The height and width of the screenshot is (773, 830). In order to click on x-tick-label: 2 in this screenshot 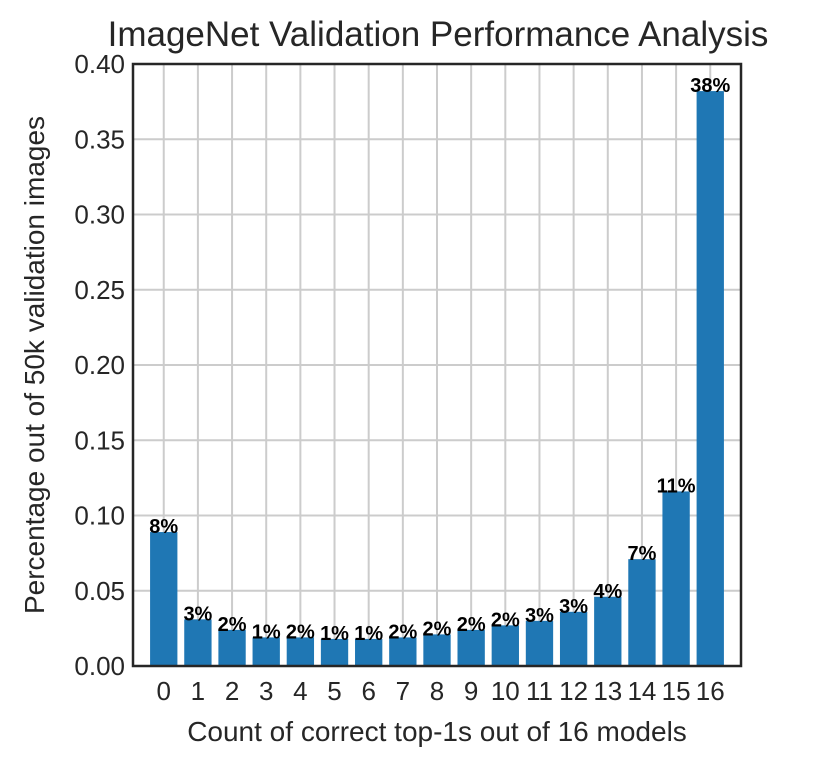, I will do `click(232, 691)`.